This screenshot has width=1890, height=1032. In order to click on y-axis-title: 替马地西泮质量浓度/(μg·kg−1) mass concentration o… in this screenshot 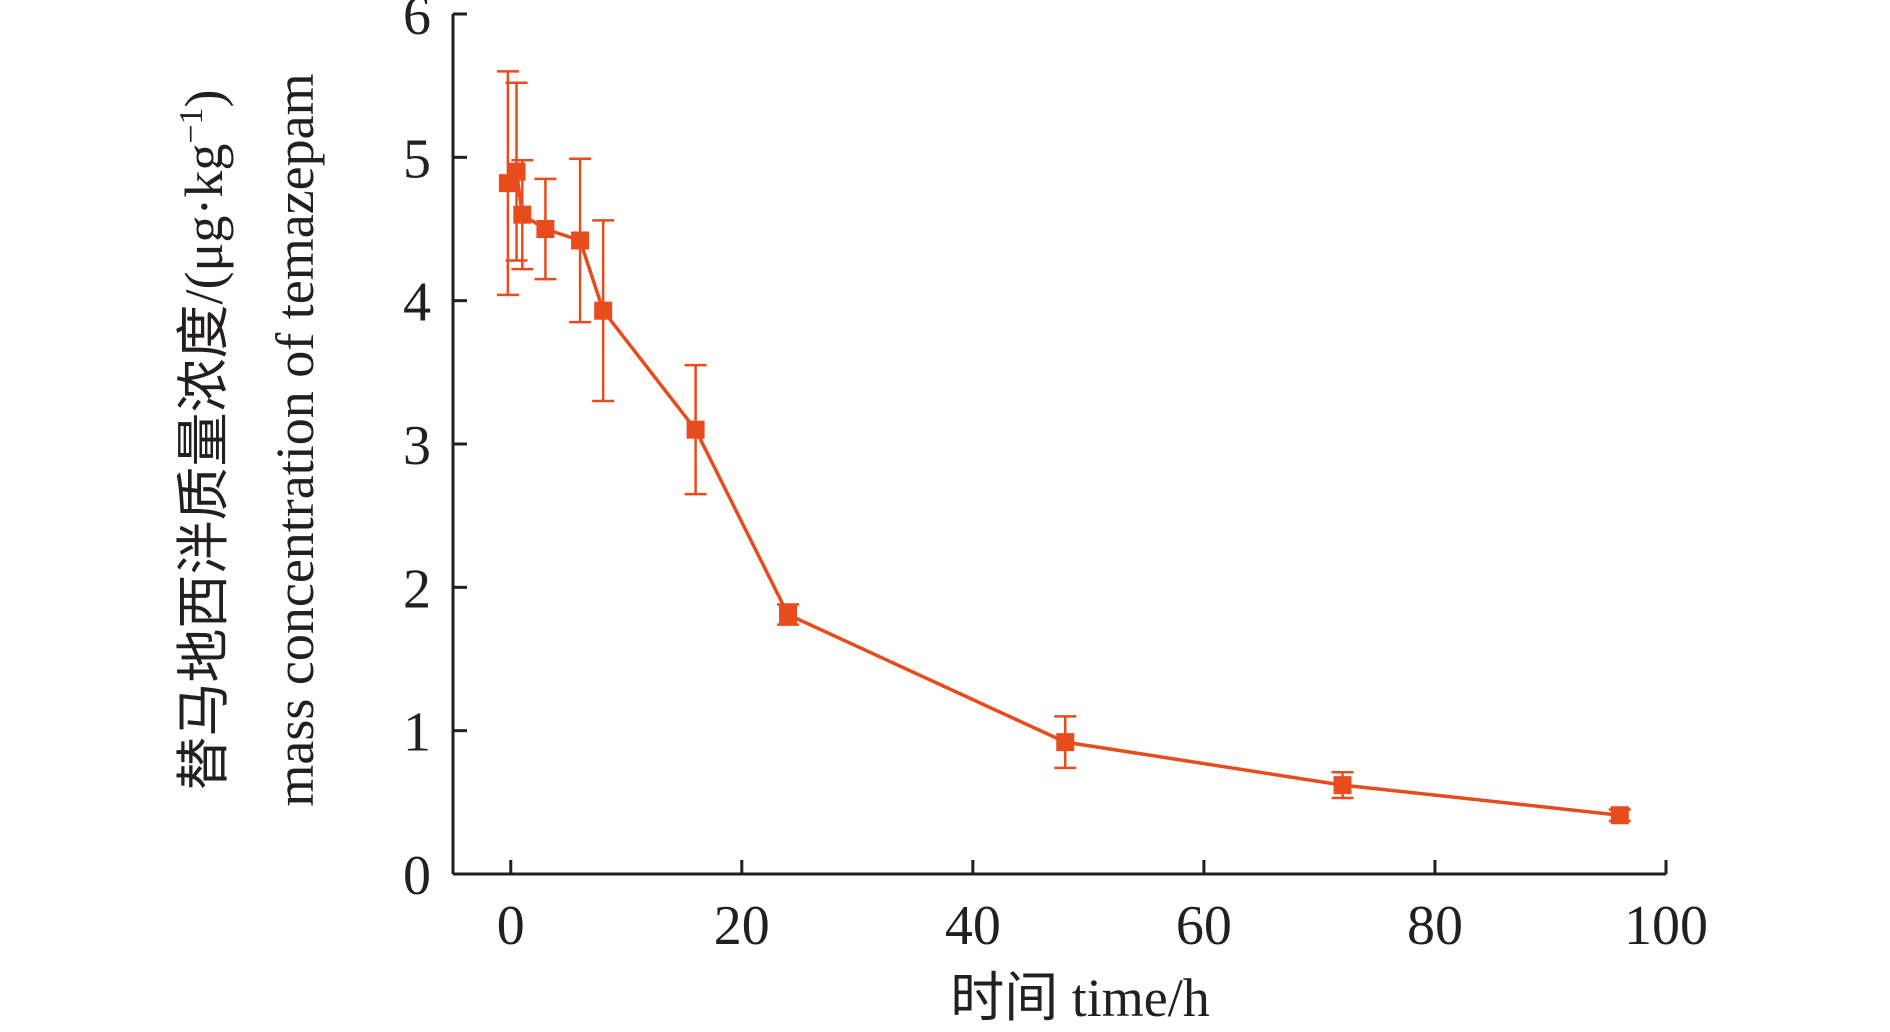, I will do `click(249, 439)`.